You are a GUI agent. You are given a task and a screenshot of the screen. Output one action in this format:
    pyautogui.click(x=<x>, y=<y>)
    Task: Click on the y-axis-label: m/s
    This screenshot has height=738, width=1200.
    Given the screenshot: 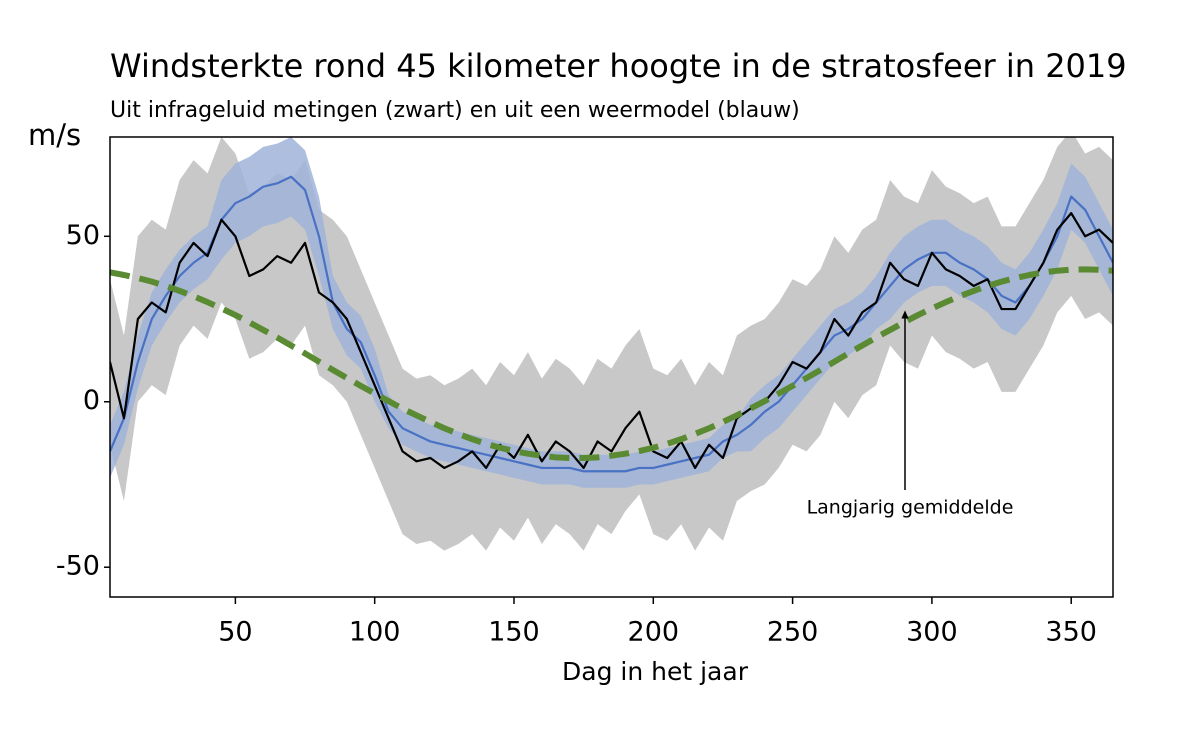 What is the action you would take?
    pyautogui.click(x=54, y=135)
    